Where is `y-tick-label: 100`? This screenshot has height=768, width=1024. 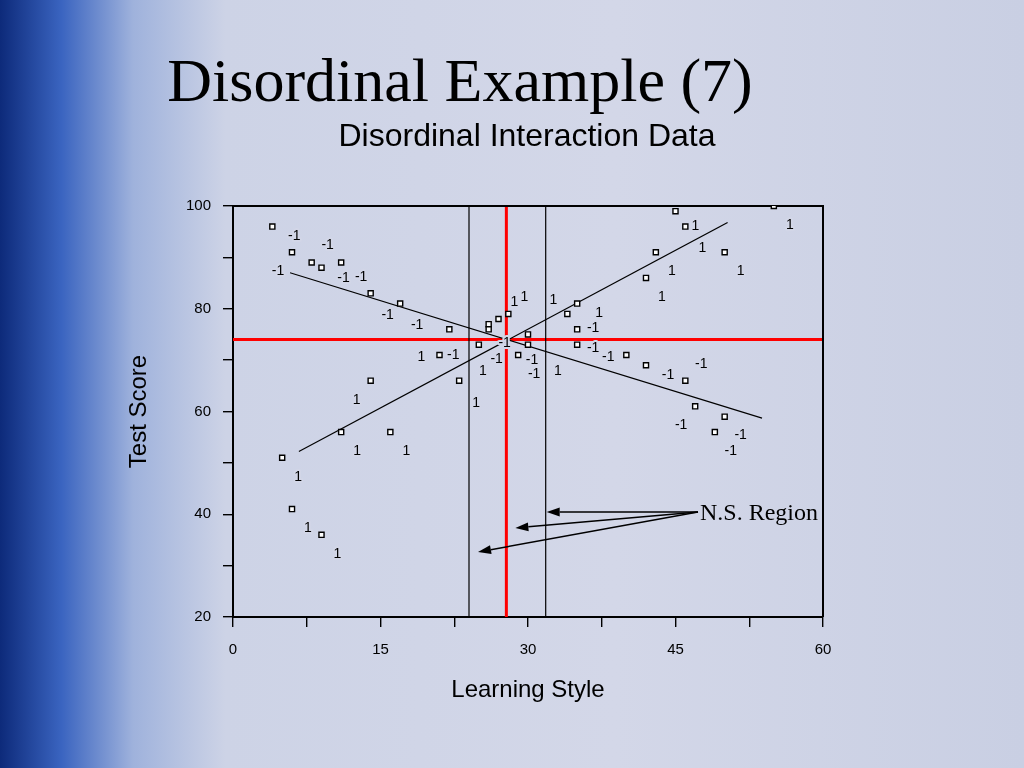
y-tick-label: 100 is located at coordinates (198, 205).